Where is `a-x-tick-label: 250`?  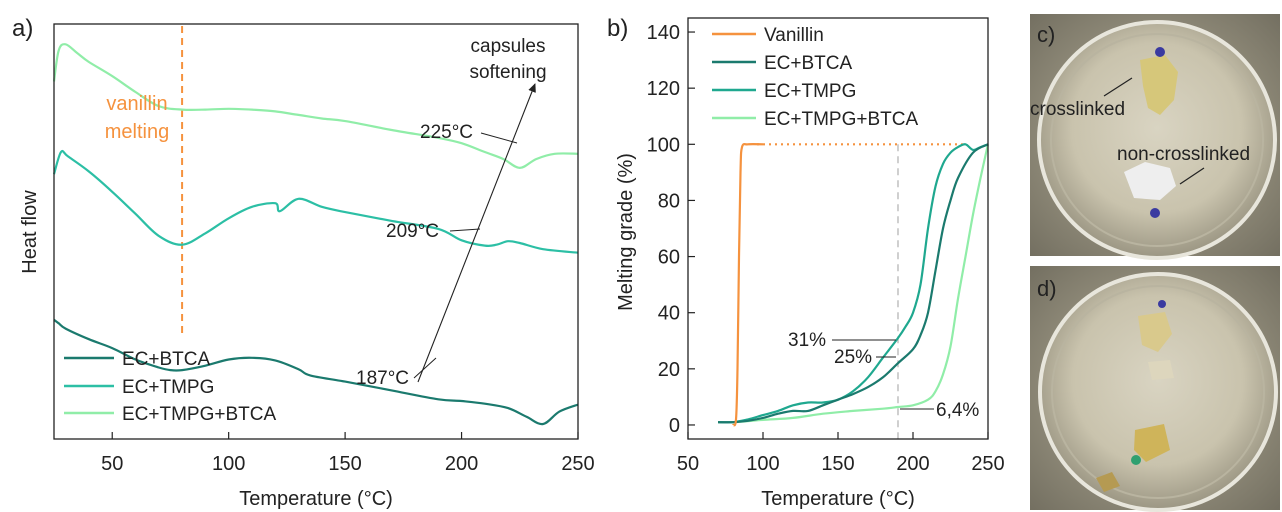
a-x-tick-label: 250 is located at coordinates (577, 464).